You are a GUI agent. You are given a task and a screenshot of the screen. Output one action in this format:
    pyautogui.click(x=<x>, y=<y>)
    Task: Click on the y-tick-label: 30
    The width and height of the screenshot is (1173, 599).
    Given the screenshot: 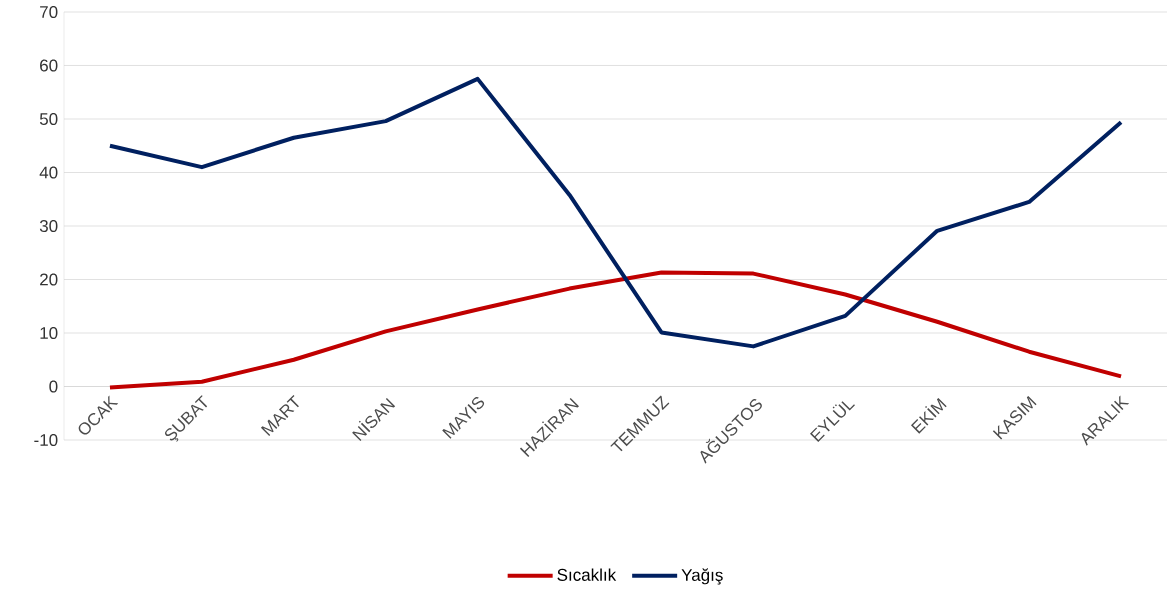 What is the action you would take?
    pyautogui.click(x=48, y=226)
    